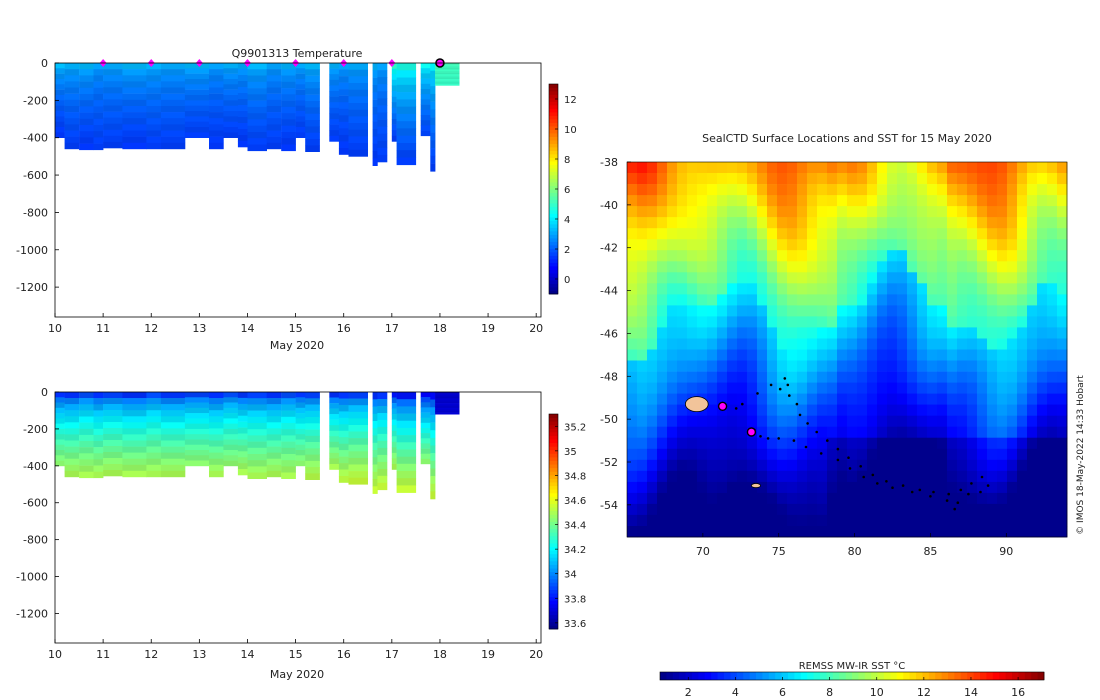  I want to click on x-tick-label: 17, so click(392, 654).